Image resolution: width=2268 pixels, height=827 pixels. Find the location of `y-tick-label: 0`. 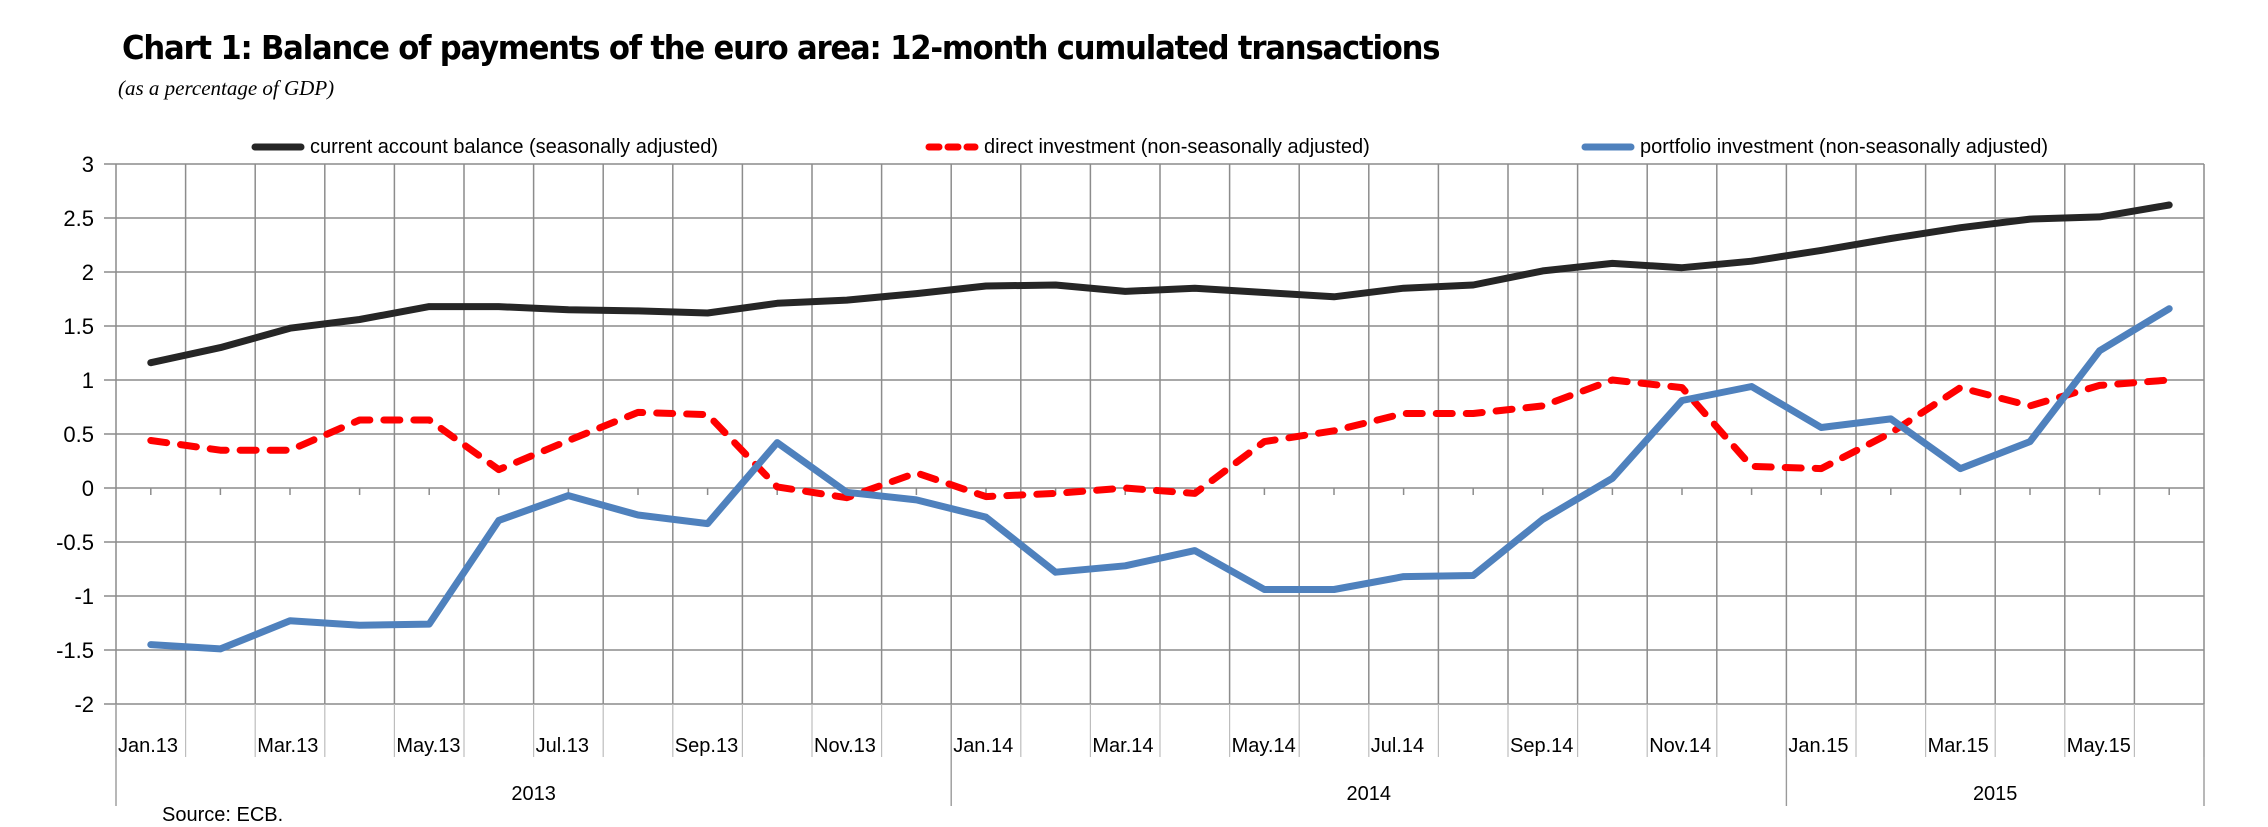

y-tick-label: 0 is located at coordinates (88, 488).